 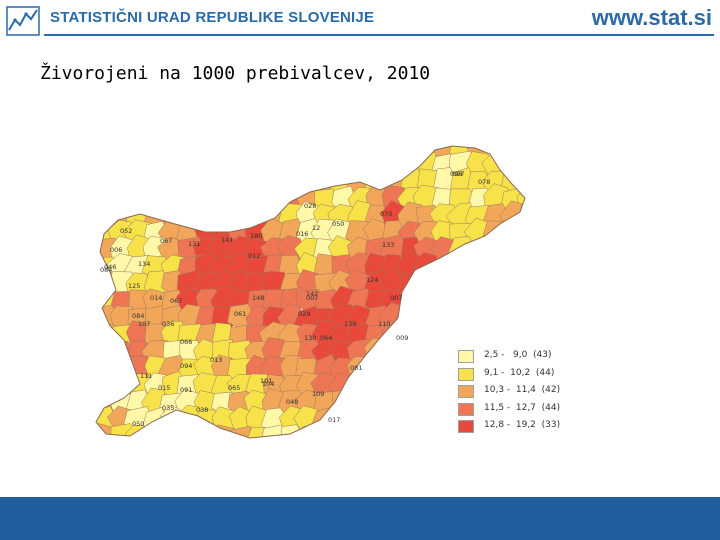 What do you see at coordinates (402, 338) in the screenshot?
I see `municipality-label: 009` at bounding box center [402, 338].